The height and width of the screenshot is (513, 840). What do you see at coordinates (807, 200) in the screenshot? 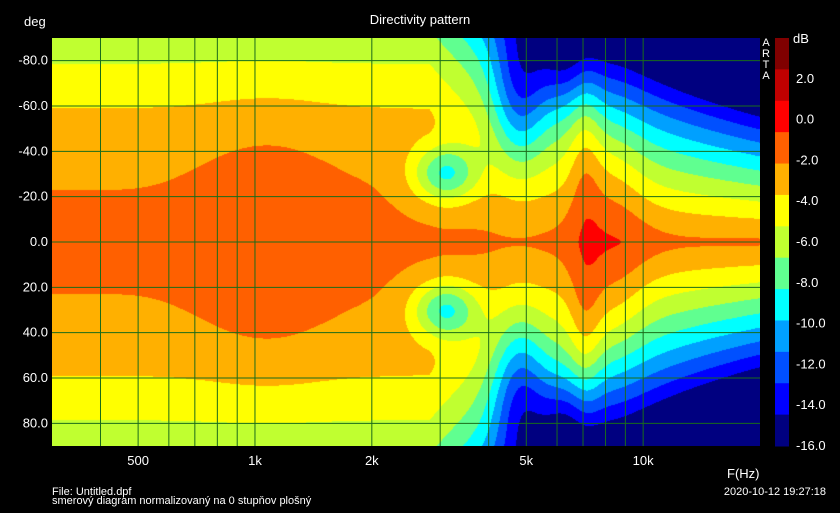
I see `colorbar-tick-label: -4.0` at bounding box center [807, 200].